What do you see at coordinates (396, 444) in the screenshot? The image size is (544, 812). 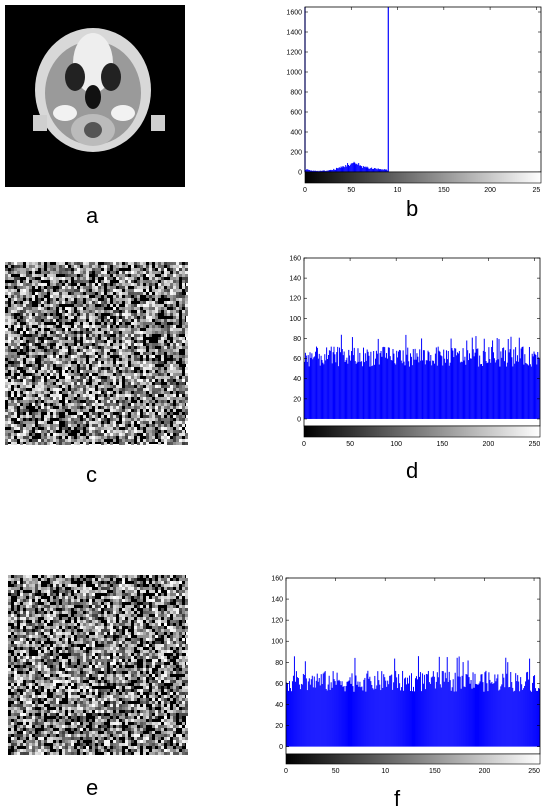 I see `x-tick-label: 100` at bounding box center [396, 444].